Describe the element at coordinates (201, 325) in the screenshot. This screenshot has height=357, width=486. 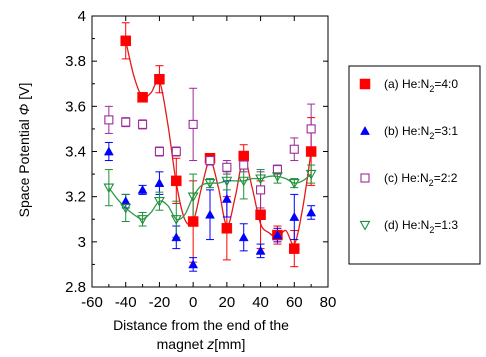
I see `x-axis-title-line1: Distance from the end of the` at that location.